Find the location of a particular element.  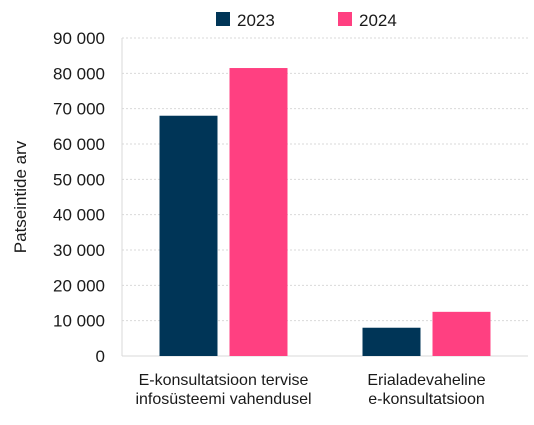

y-tick-label: 50 000 is located at coordinates (79, 179).